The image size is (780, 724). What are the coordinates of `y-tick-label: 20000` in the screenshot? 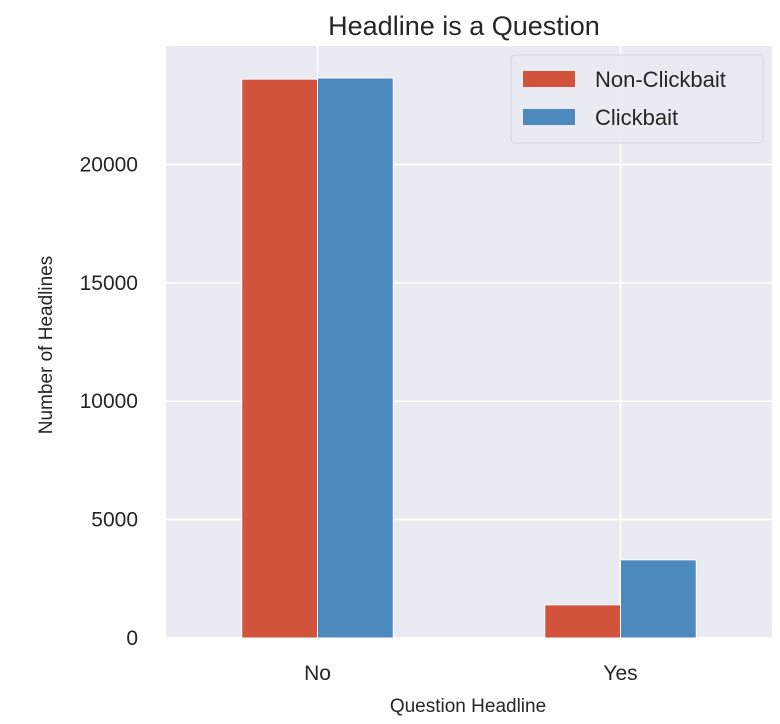 It's located at (109, 164).